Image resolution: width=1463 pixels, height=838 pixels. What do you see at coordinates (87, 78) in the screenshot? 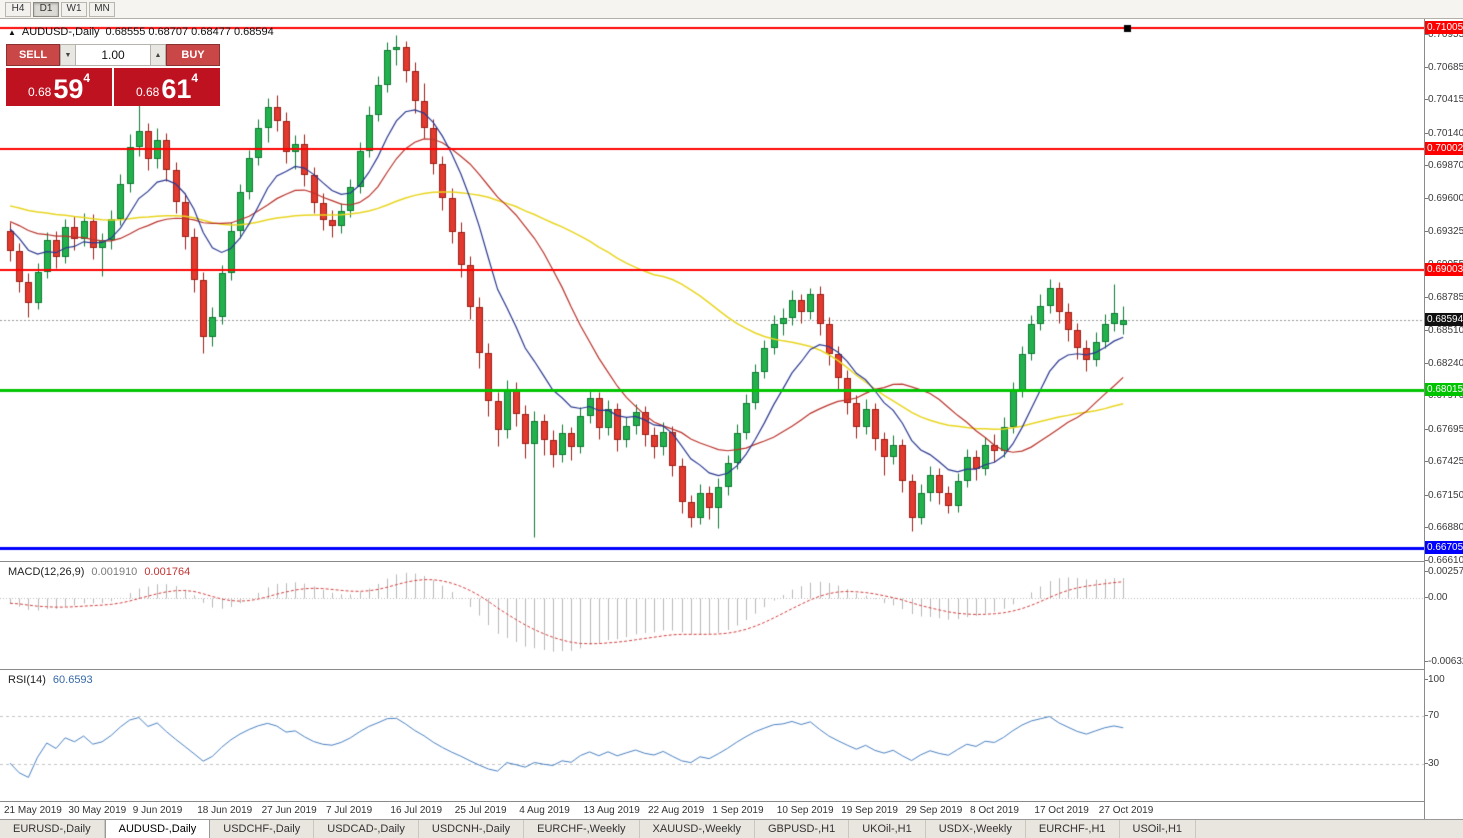
I see `sell-price-point: 4` at bounding box center [87, 78].